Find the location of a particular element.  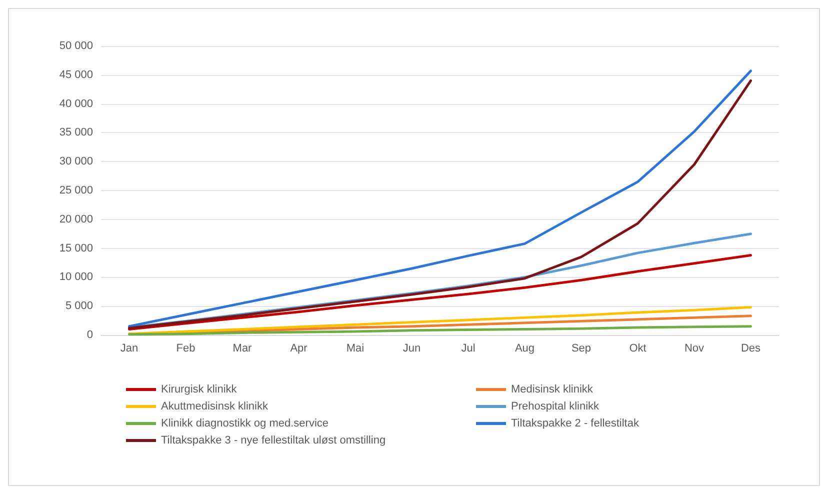

y-tick-label: 30 000 is located at coordinates (76, 162).